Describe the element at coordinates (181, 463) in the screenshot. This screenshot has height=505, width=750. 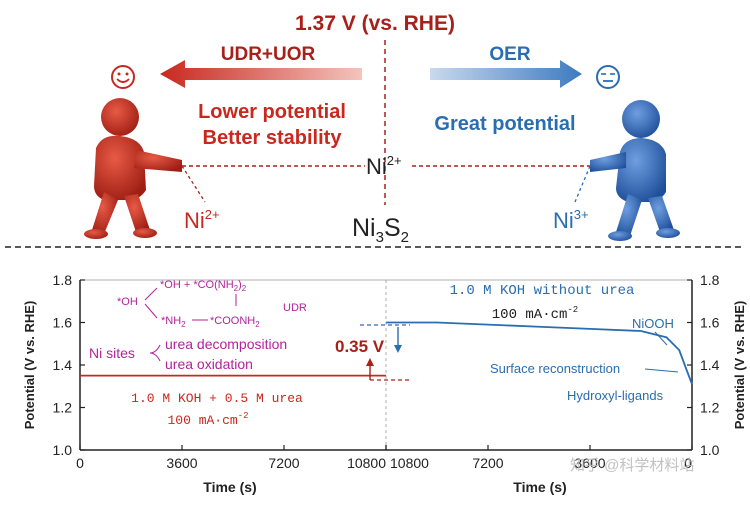
I see `x-tick-label-left: 3600` at that location.